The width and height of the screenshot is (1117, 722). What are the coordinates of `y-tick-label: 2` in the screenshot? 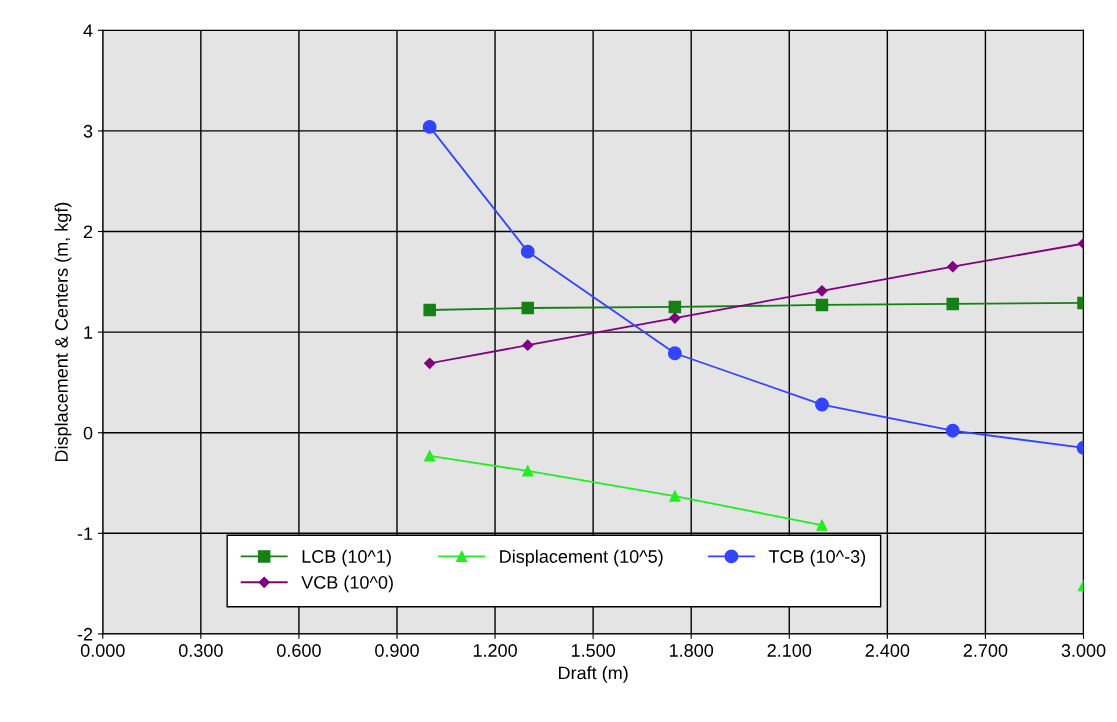 It's located at (88, 232).